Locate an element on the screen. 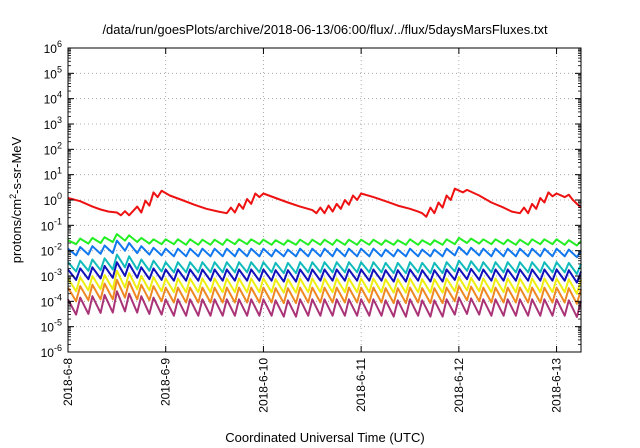 This screenshot has height=448, width=640. y-axis-label-rest: -s-sr-MeV is located at coordinates (16, 164).